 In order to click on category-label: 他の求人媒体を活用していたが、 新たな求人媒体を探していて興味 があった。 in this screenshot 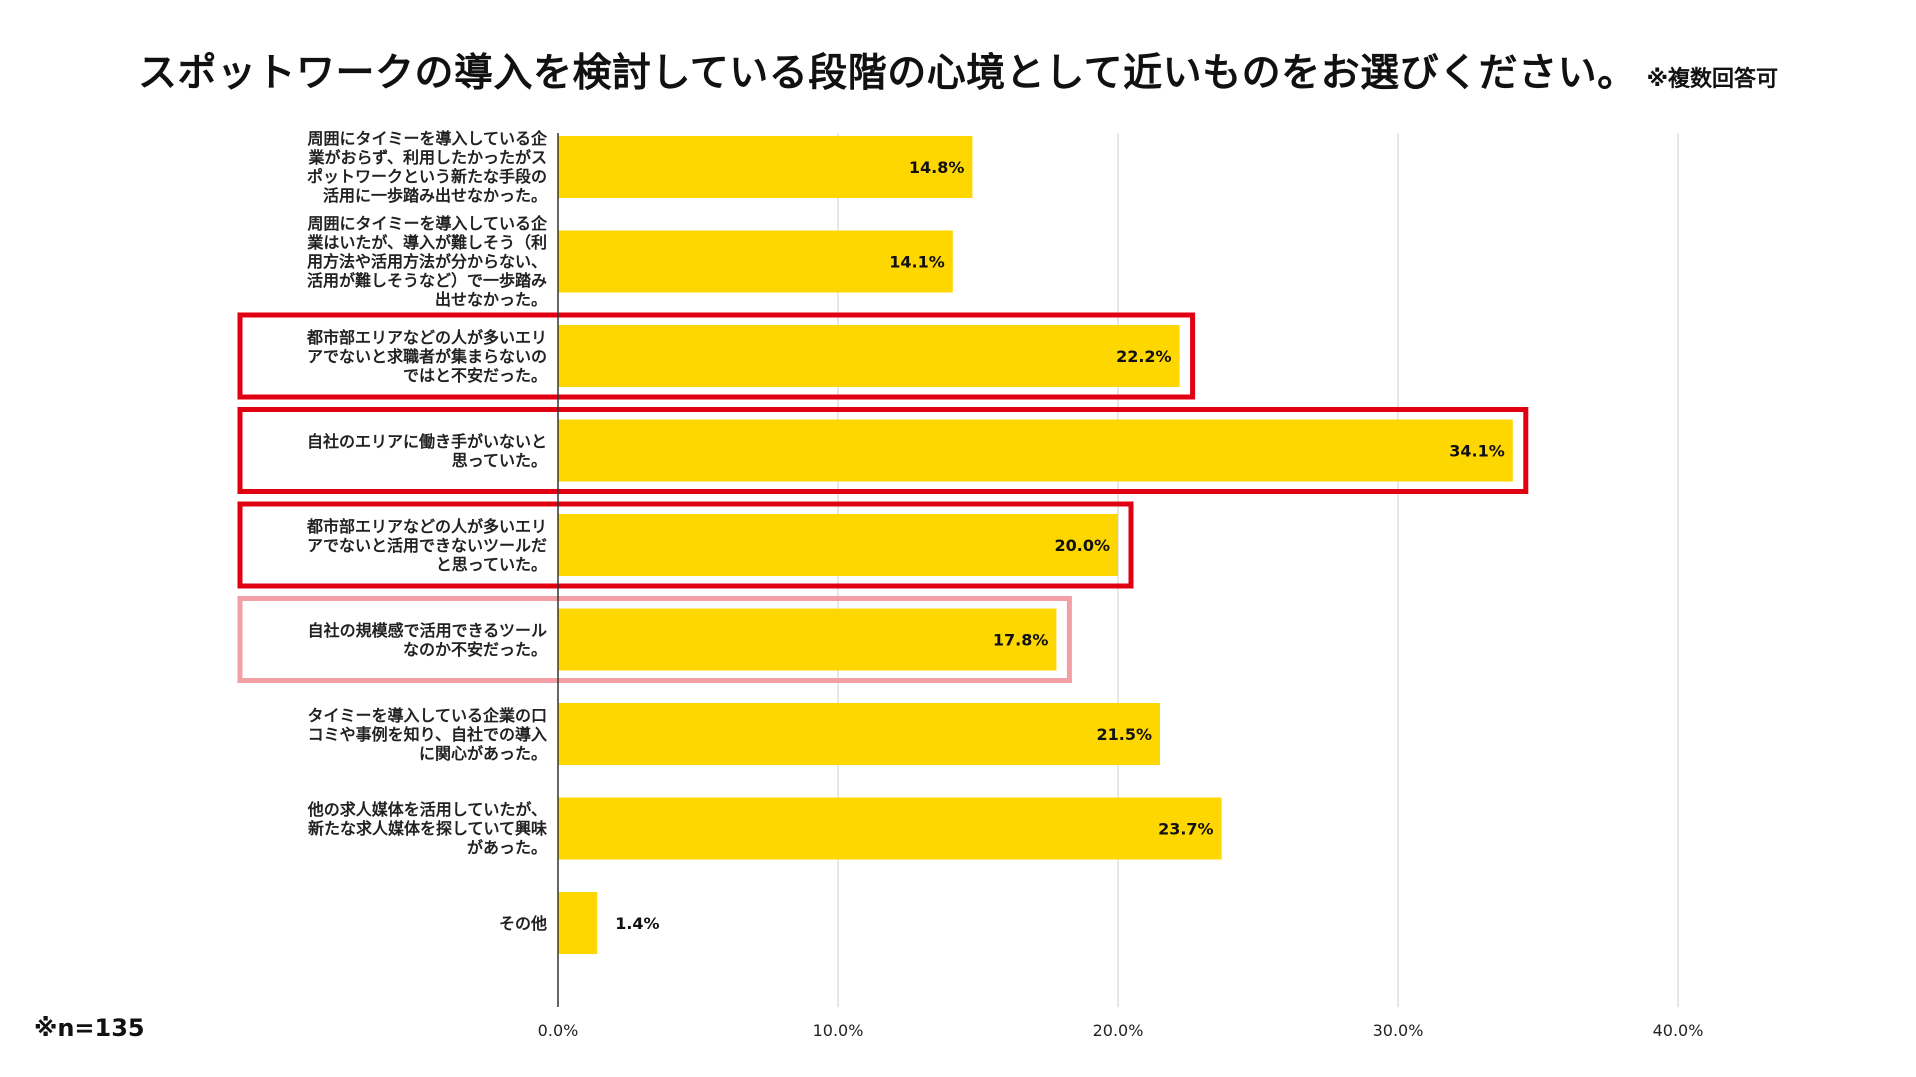, I will do `click(427, 828)`.